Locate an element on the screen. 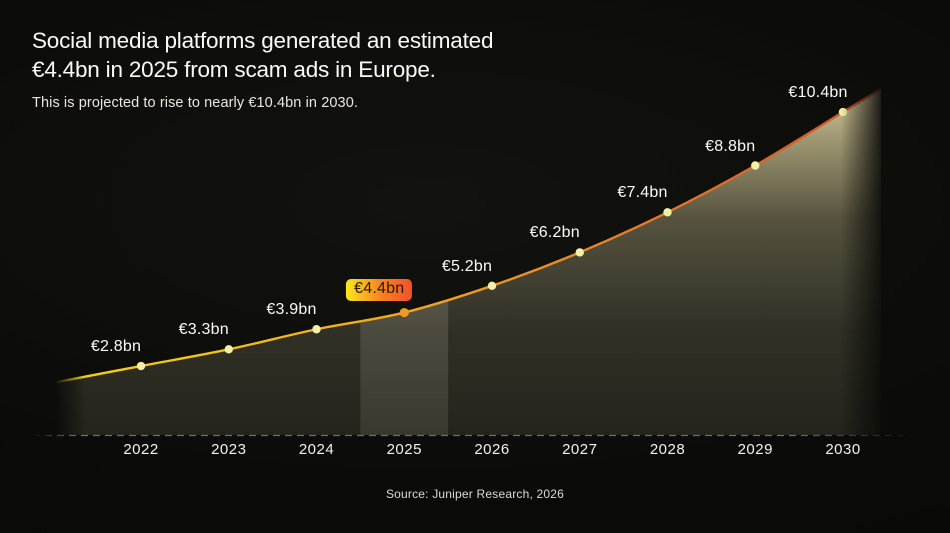  data-point-2023 is located at coordinates (228, 349).